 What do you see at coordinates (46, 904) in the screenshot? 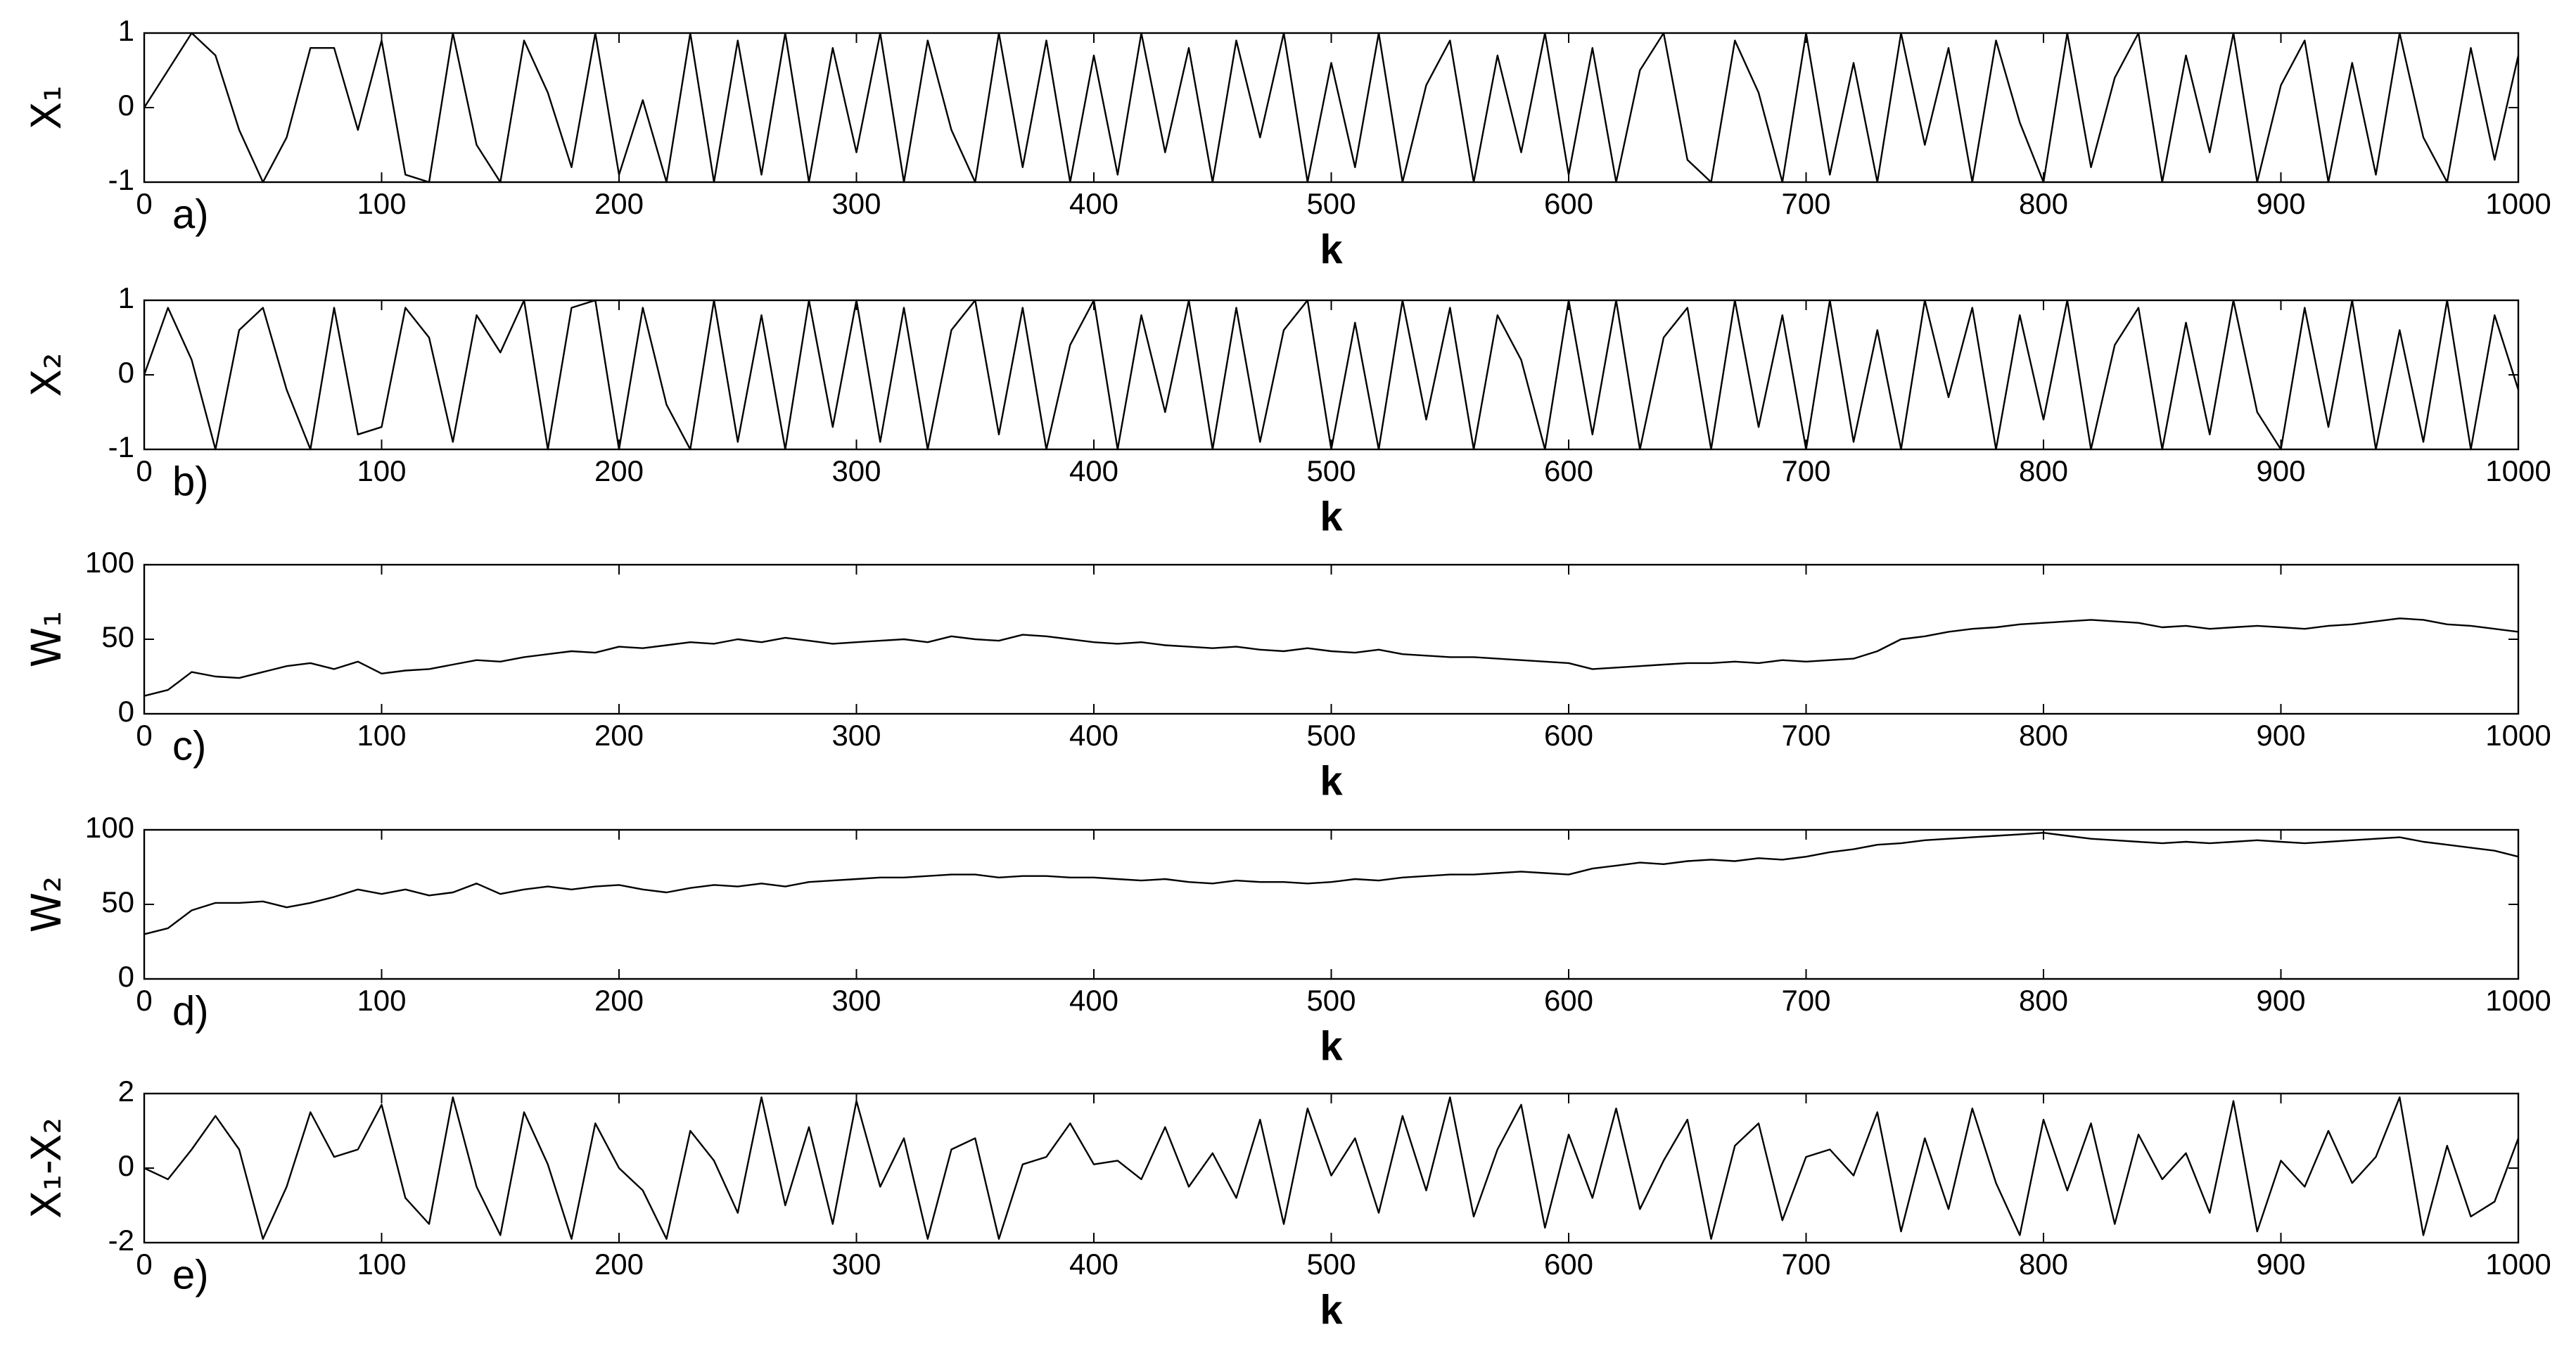
I see `y-axis-label: W₂` at bounding box center [46, 904].